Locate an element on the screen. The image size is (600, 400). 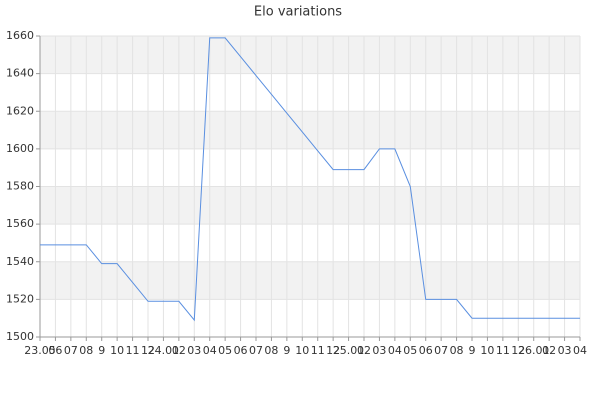
y-tick-label: 1580 is located at coordinates (20, 186).